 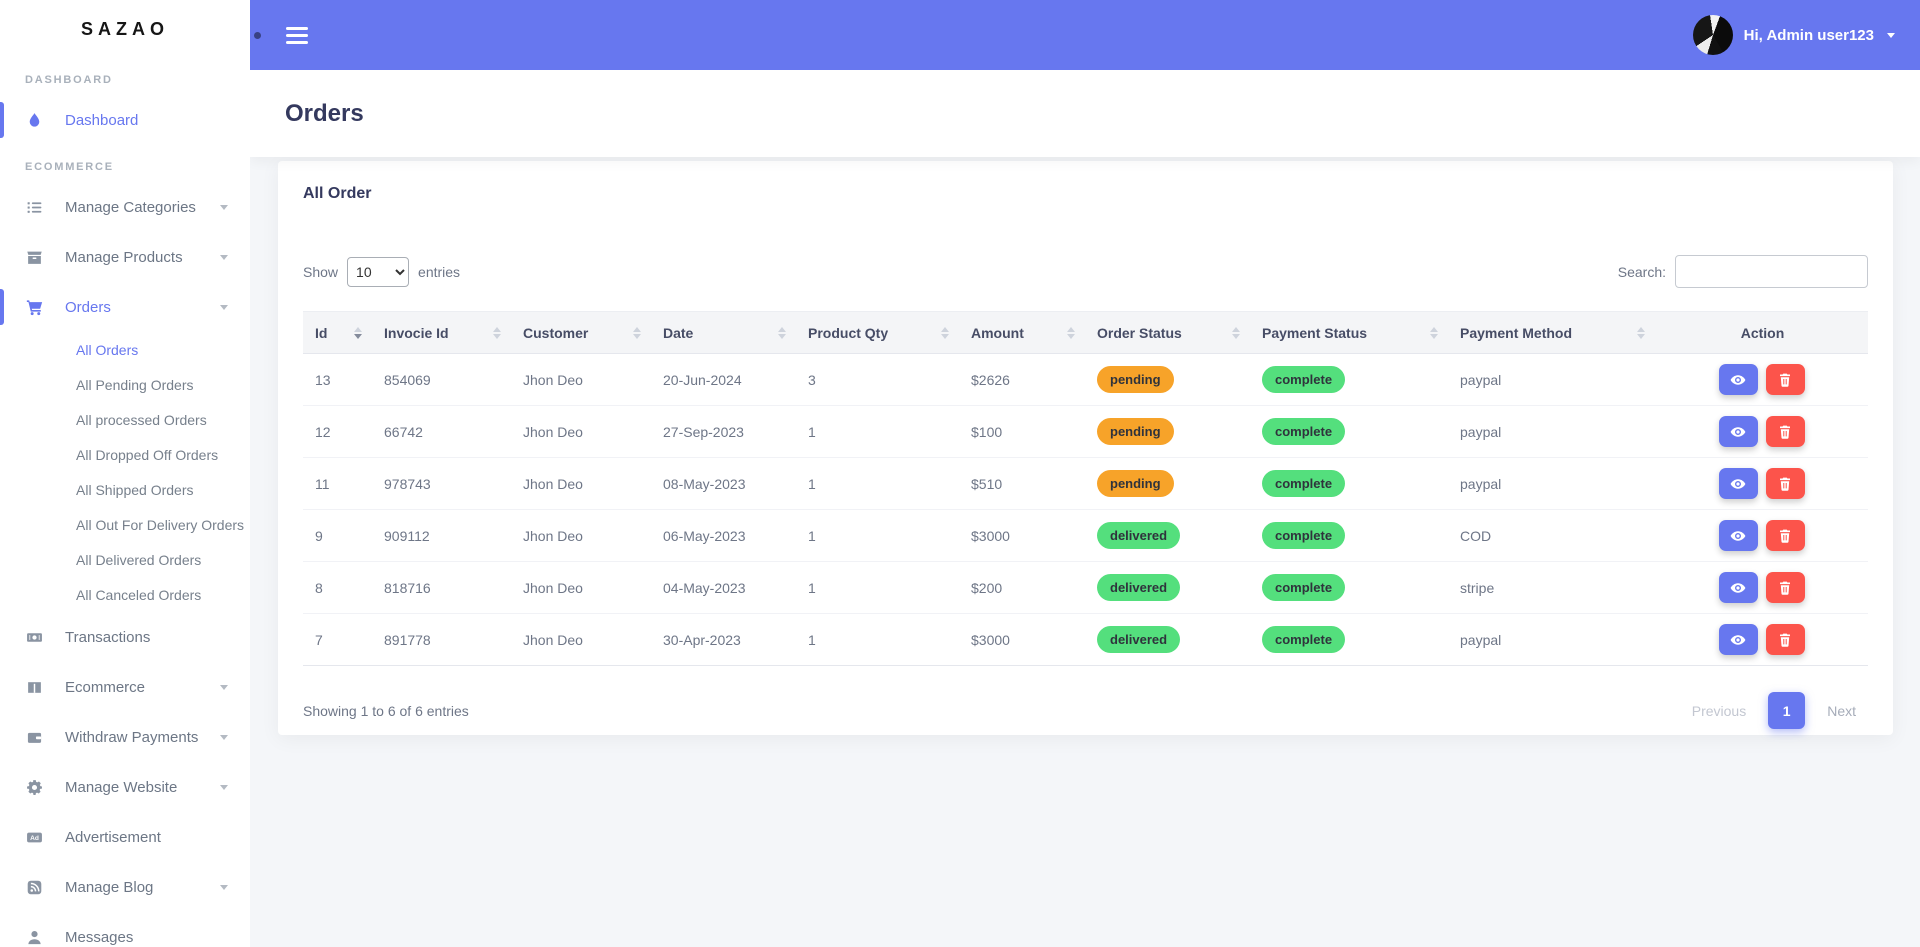 I want to click on cart-icon, so click(x=34, y=307).